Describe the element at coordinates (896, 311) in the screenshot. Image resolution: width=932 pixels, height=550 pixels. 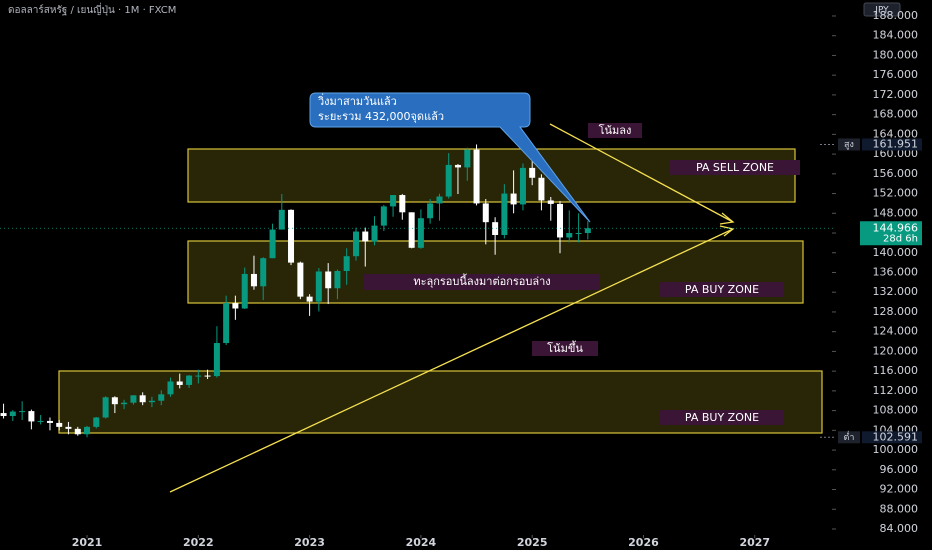
I see `y-tick-label: 128.000` at that location.